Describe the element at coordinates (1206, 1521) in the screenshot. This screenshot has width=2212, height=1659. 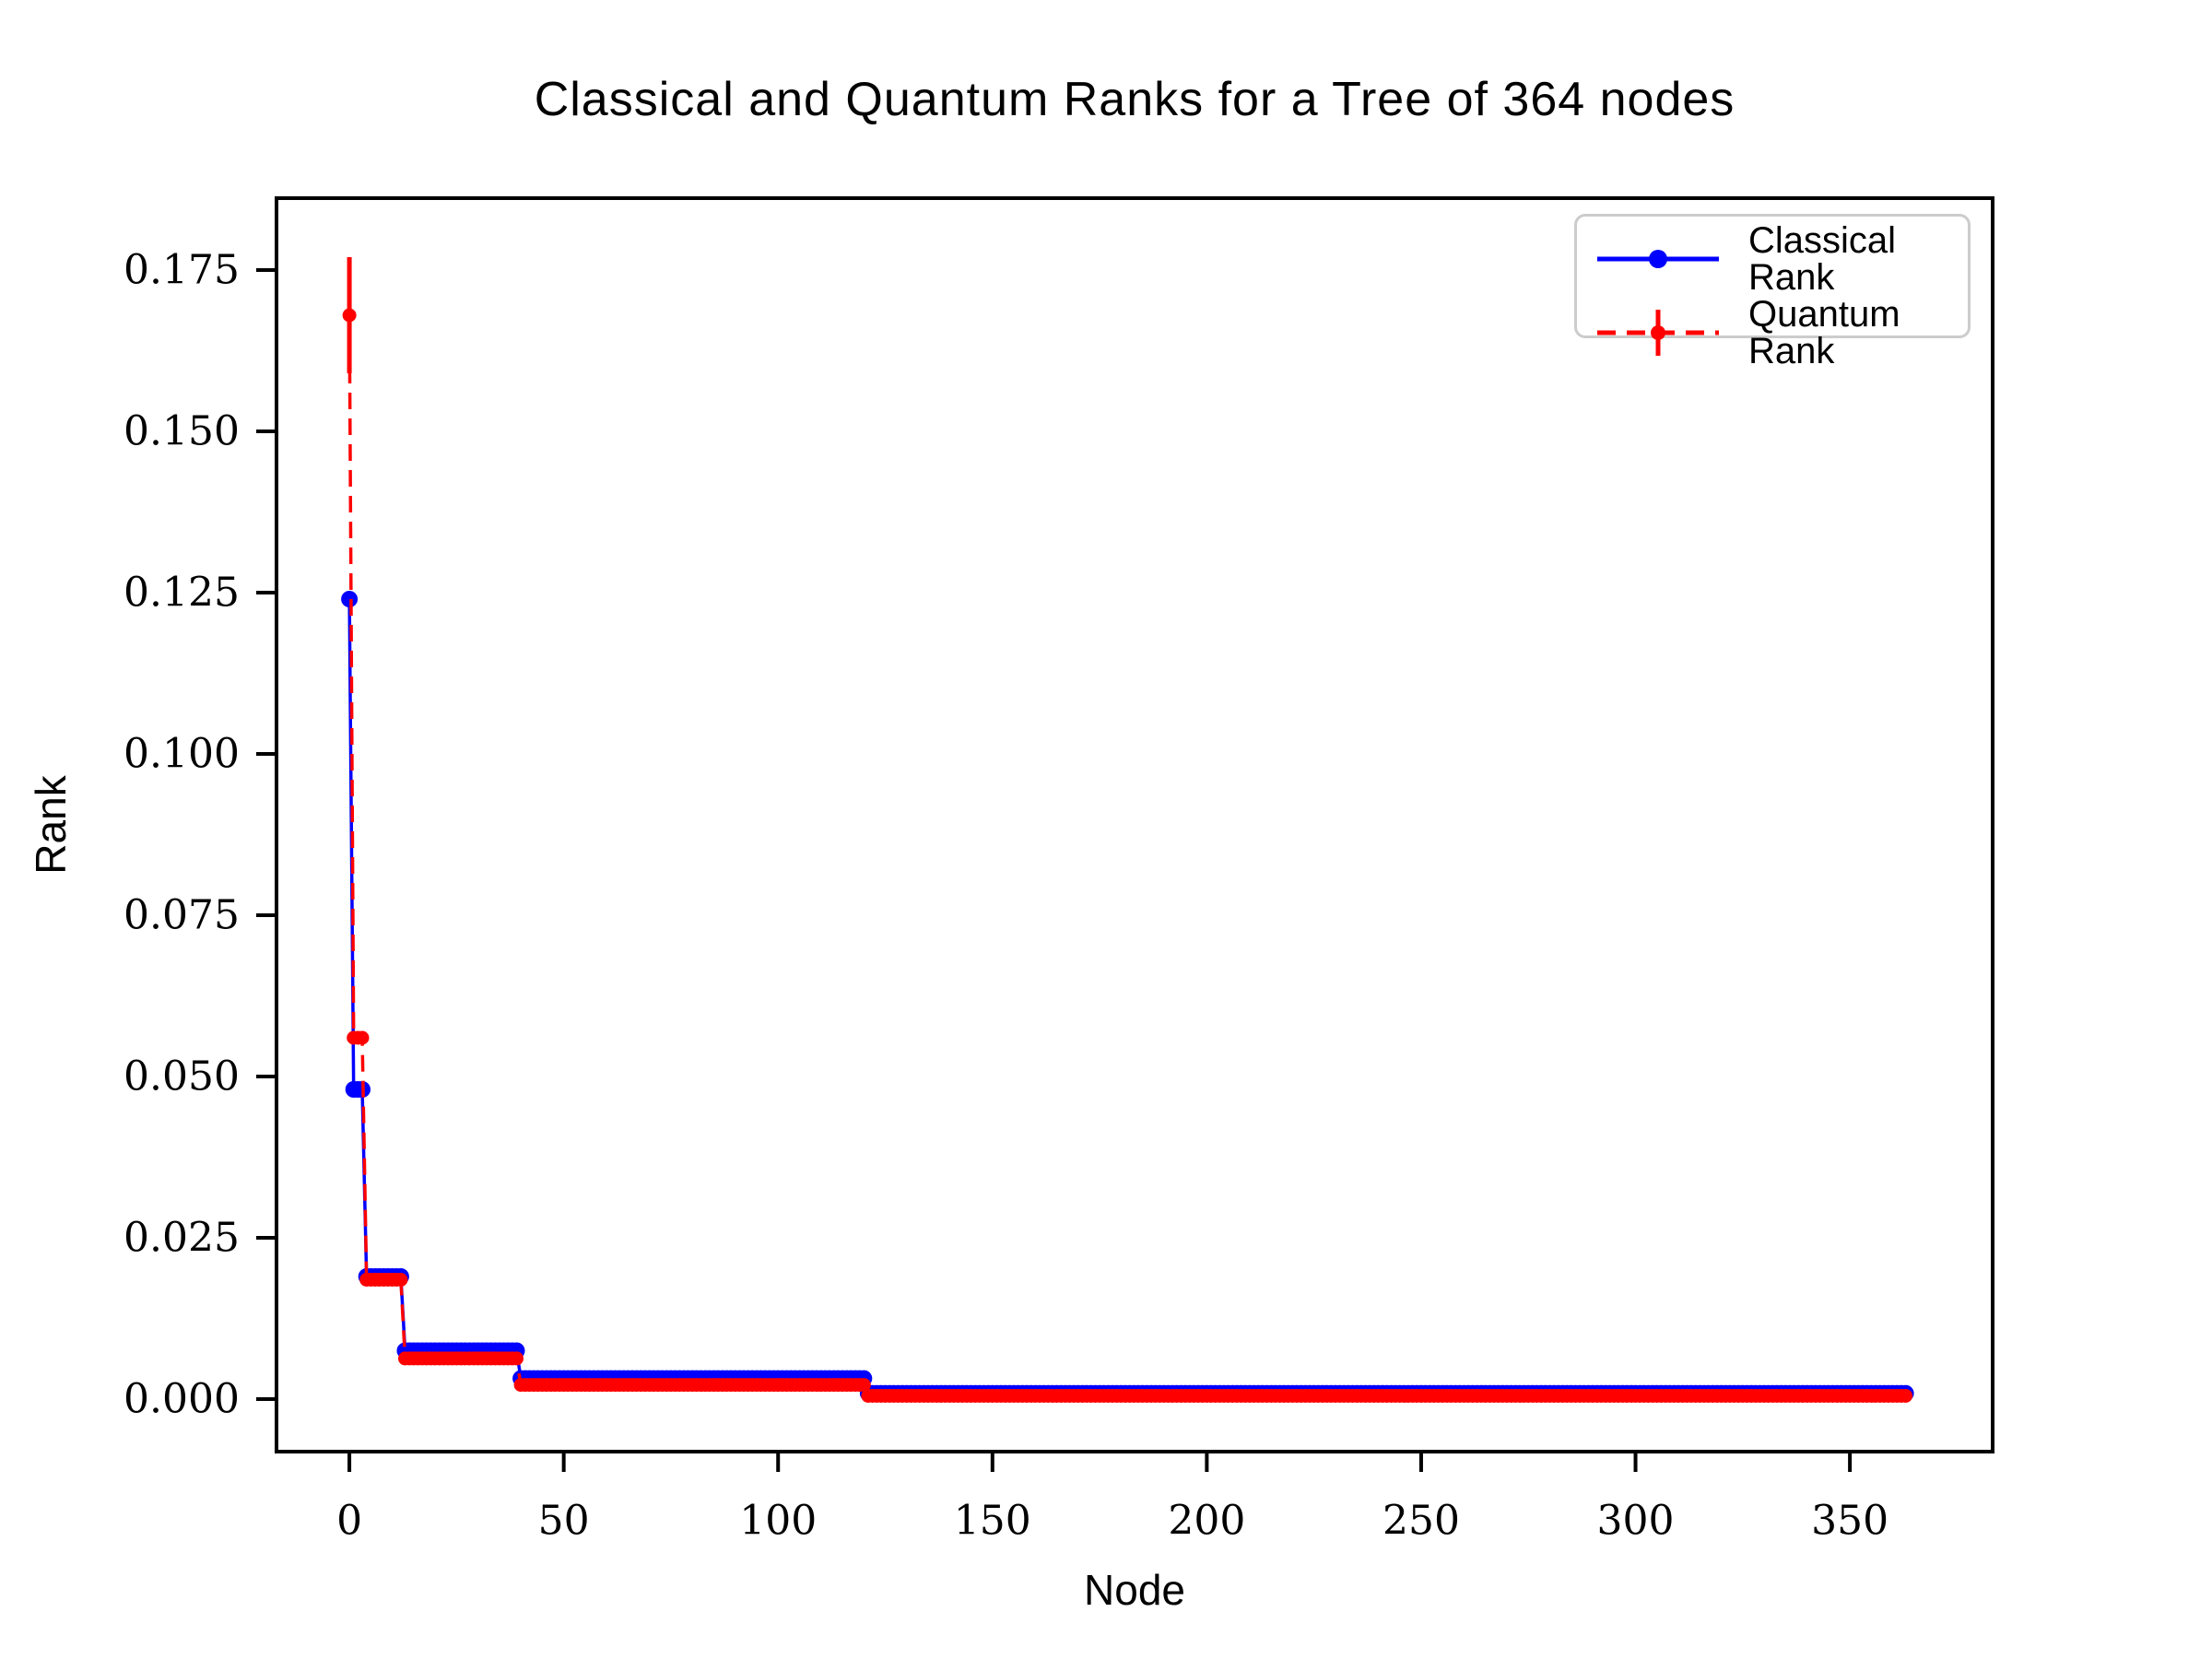
I see `x-tick-label: 200` at that location.